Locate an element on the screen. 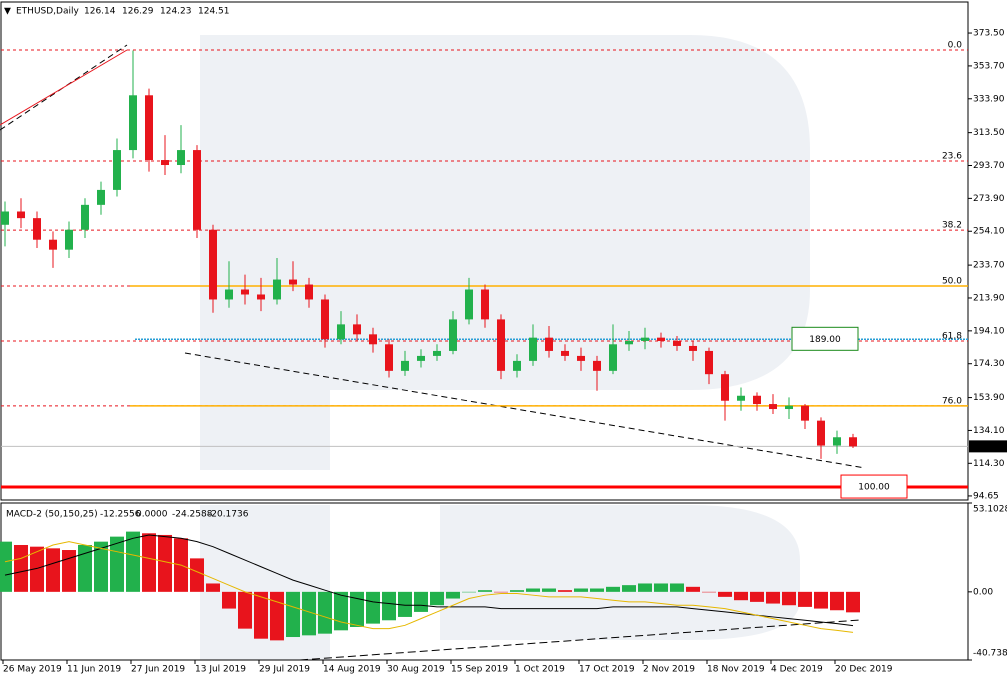  macd-line is located at coordinates (429, 587).